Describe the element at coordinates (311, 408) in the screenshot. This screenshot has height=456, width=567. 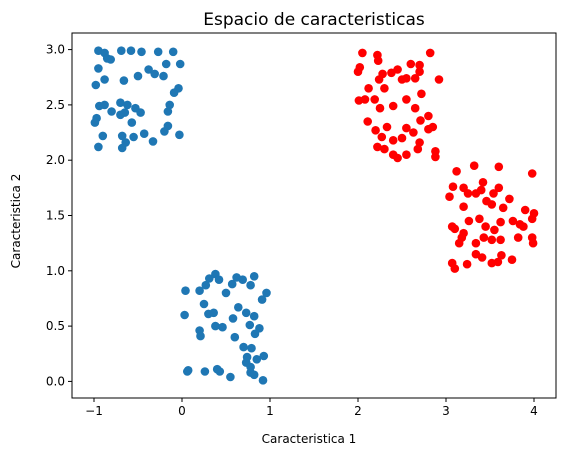
I see `x-axis-ticks: −1 0 1 2 3 4` at that location.